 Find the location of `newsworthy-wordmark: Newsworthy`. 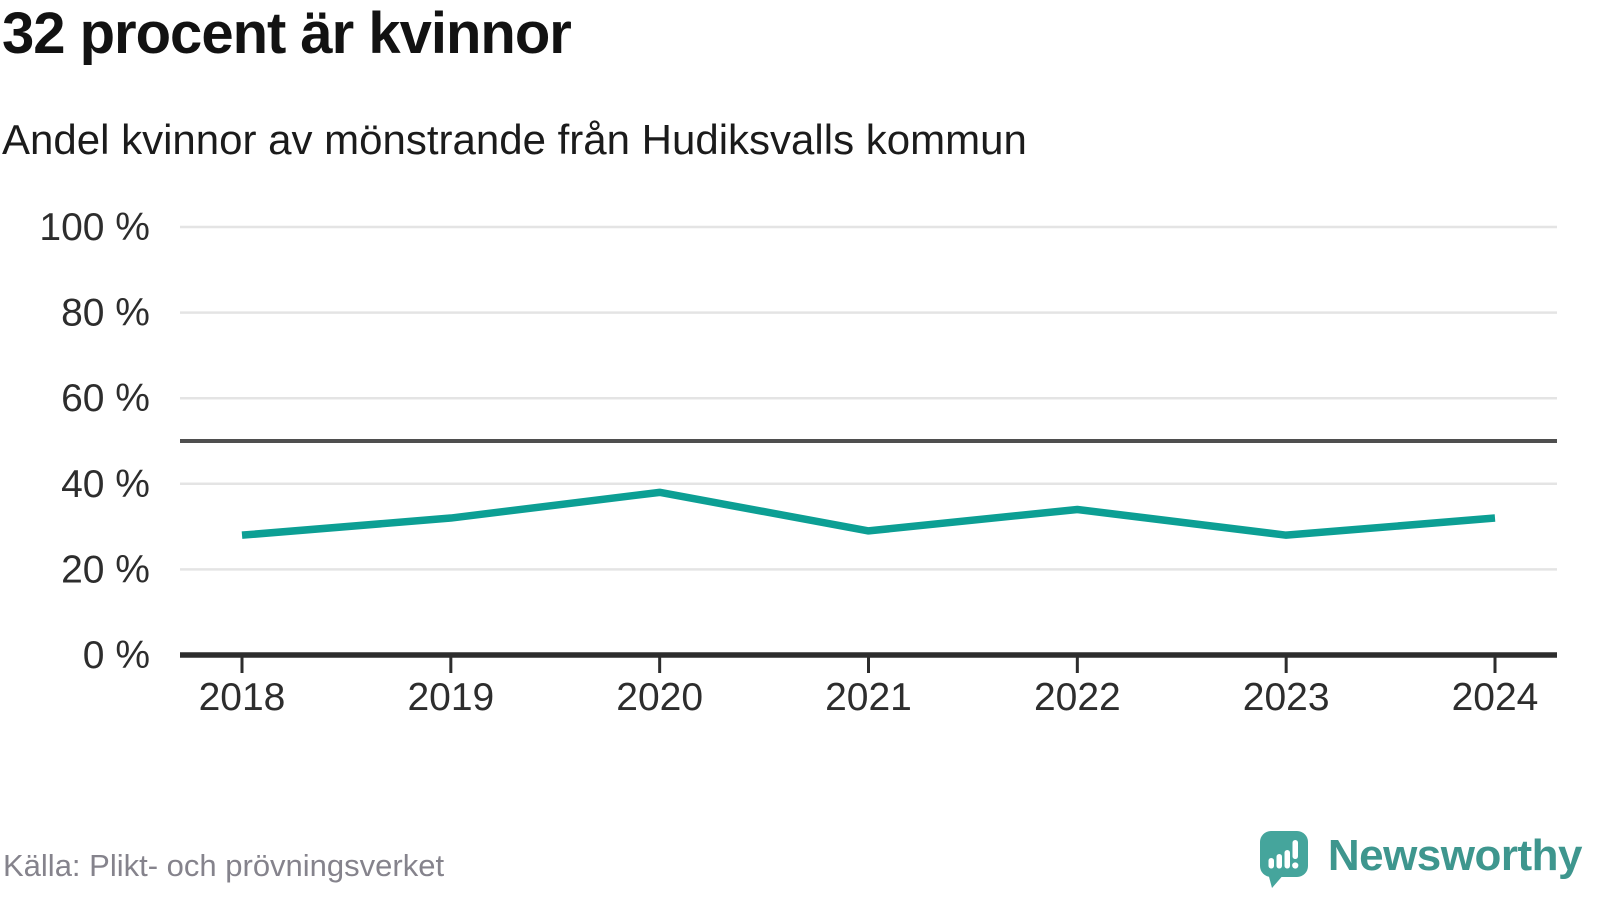

newsworthy-wordmark: Newsworthy is located at coordinates (1455, 855).